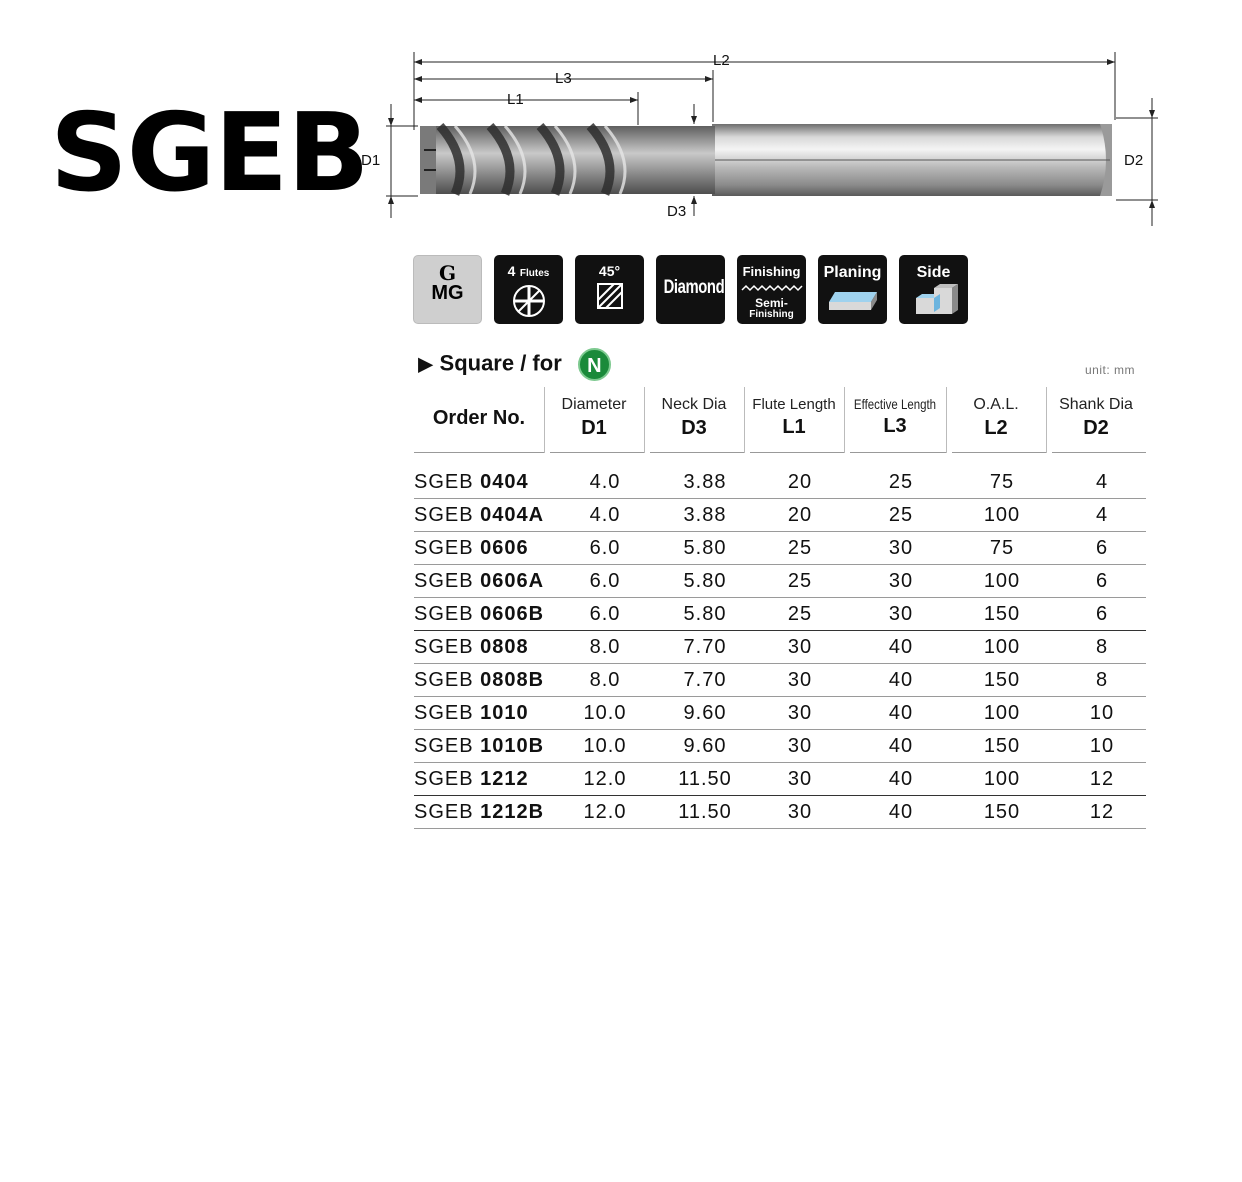  What do you see at coordinates (780, 647) in the screenshot?
I see `table-row: SGEB 0808 8.0 7.70 30 40 100 8` at bounding box center [780, 647].